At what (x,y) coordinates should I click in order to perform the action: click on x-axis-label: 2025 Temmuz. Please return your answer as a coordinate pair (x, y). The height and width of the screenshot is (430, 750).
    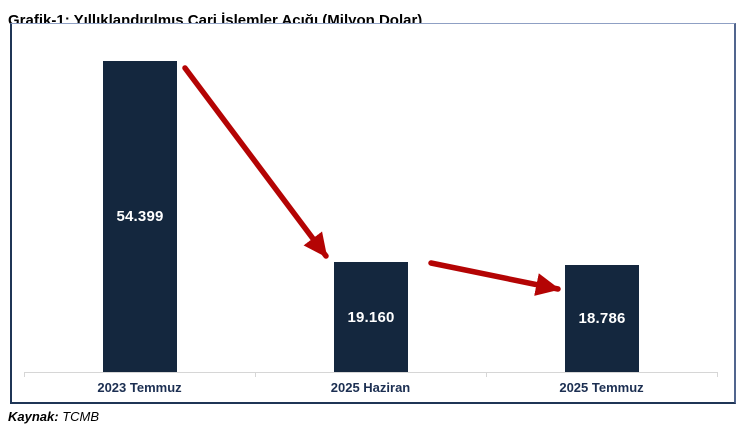
    Looking at the image, I should click on (601, 387).